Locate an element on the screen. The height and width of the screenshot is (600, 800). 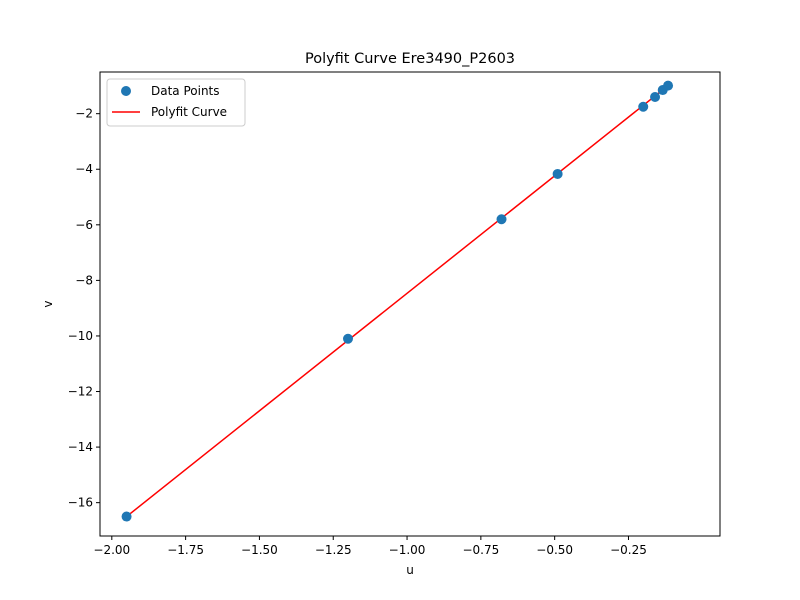
x-tick-label: −0.75 is located at coordinates (480, 550).